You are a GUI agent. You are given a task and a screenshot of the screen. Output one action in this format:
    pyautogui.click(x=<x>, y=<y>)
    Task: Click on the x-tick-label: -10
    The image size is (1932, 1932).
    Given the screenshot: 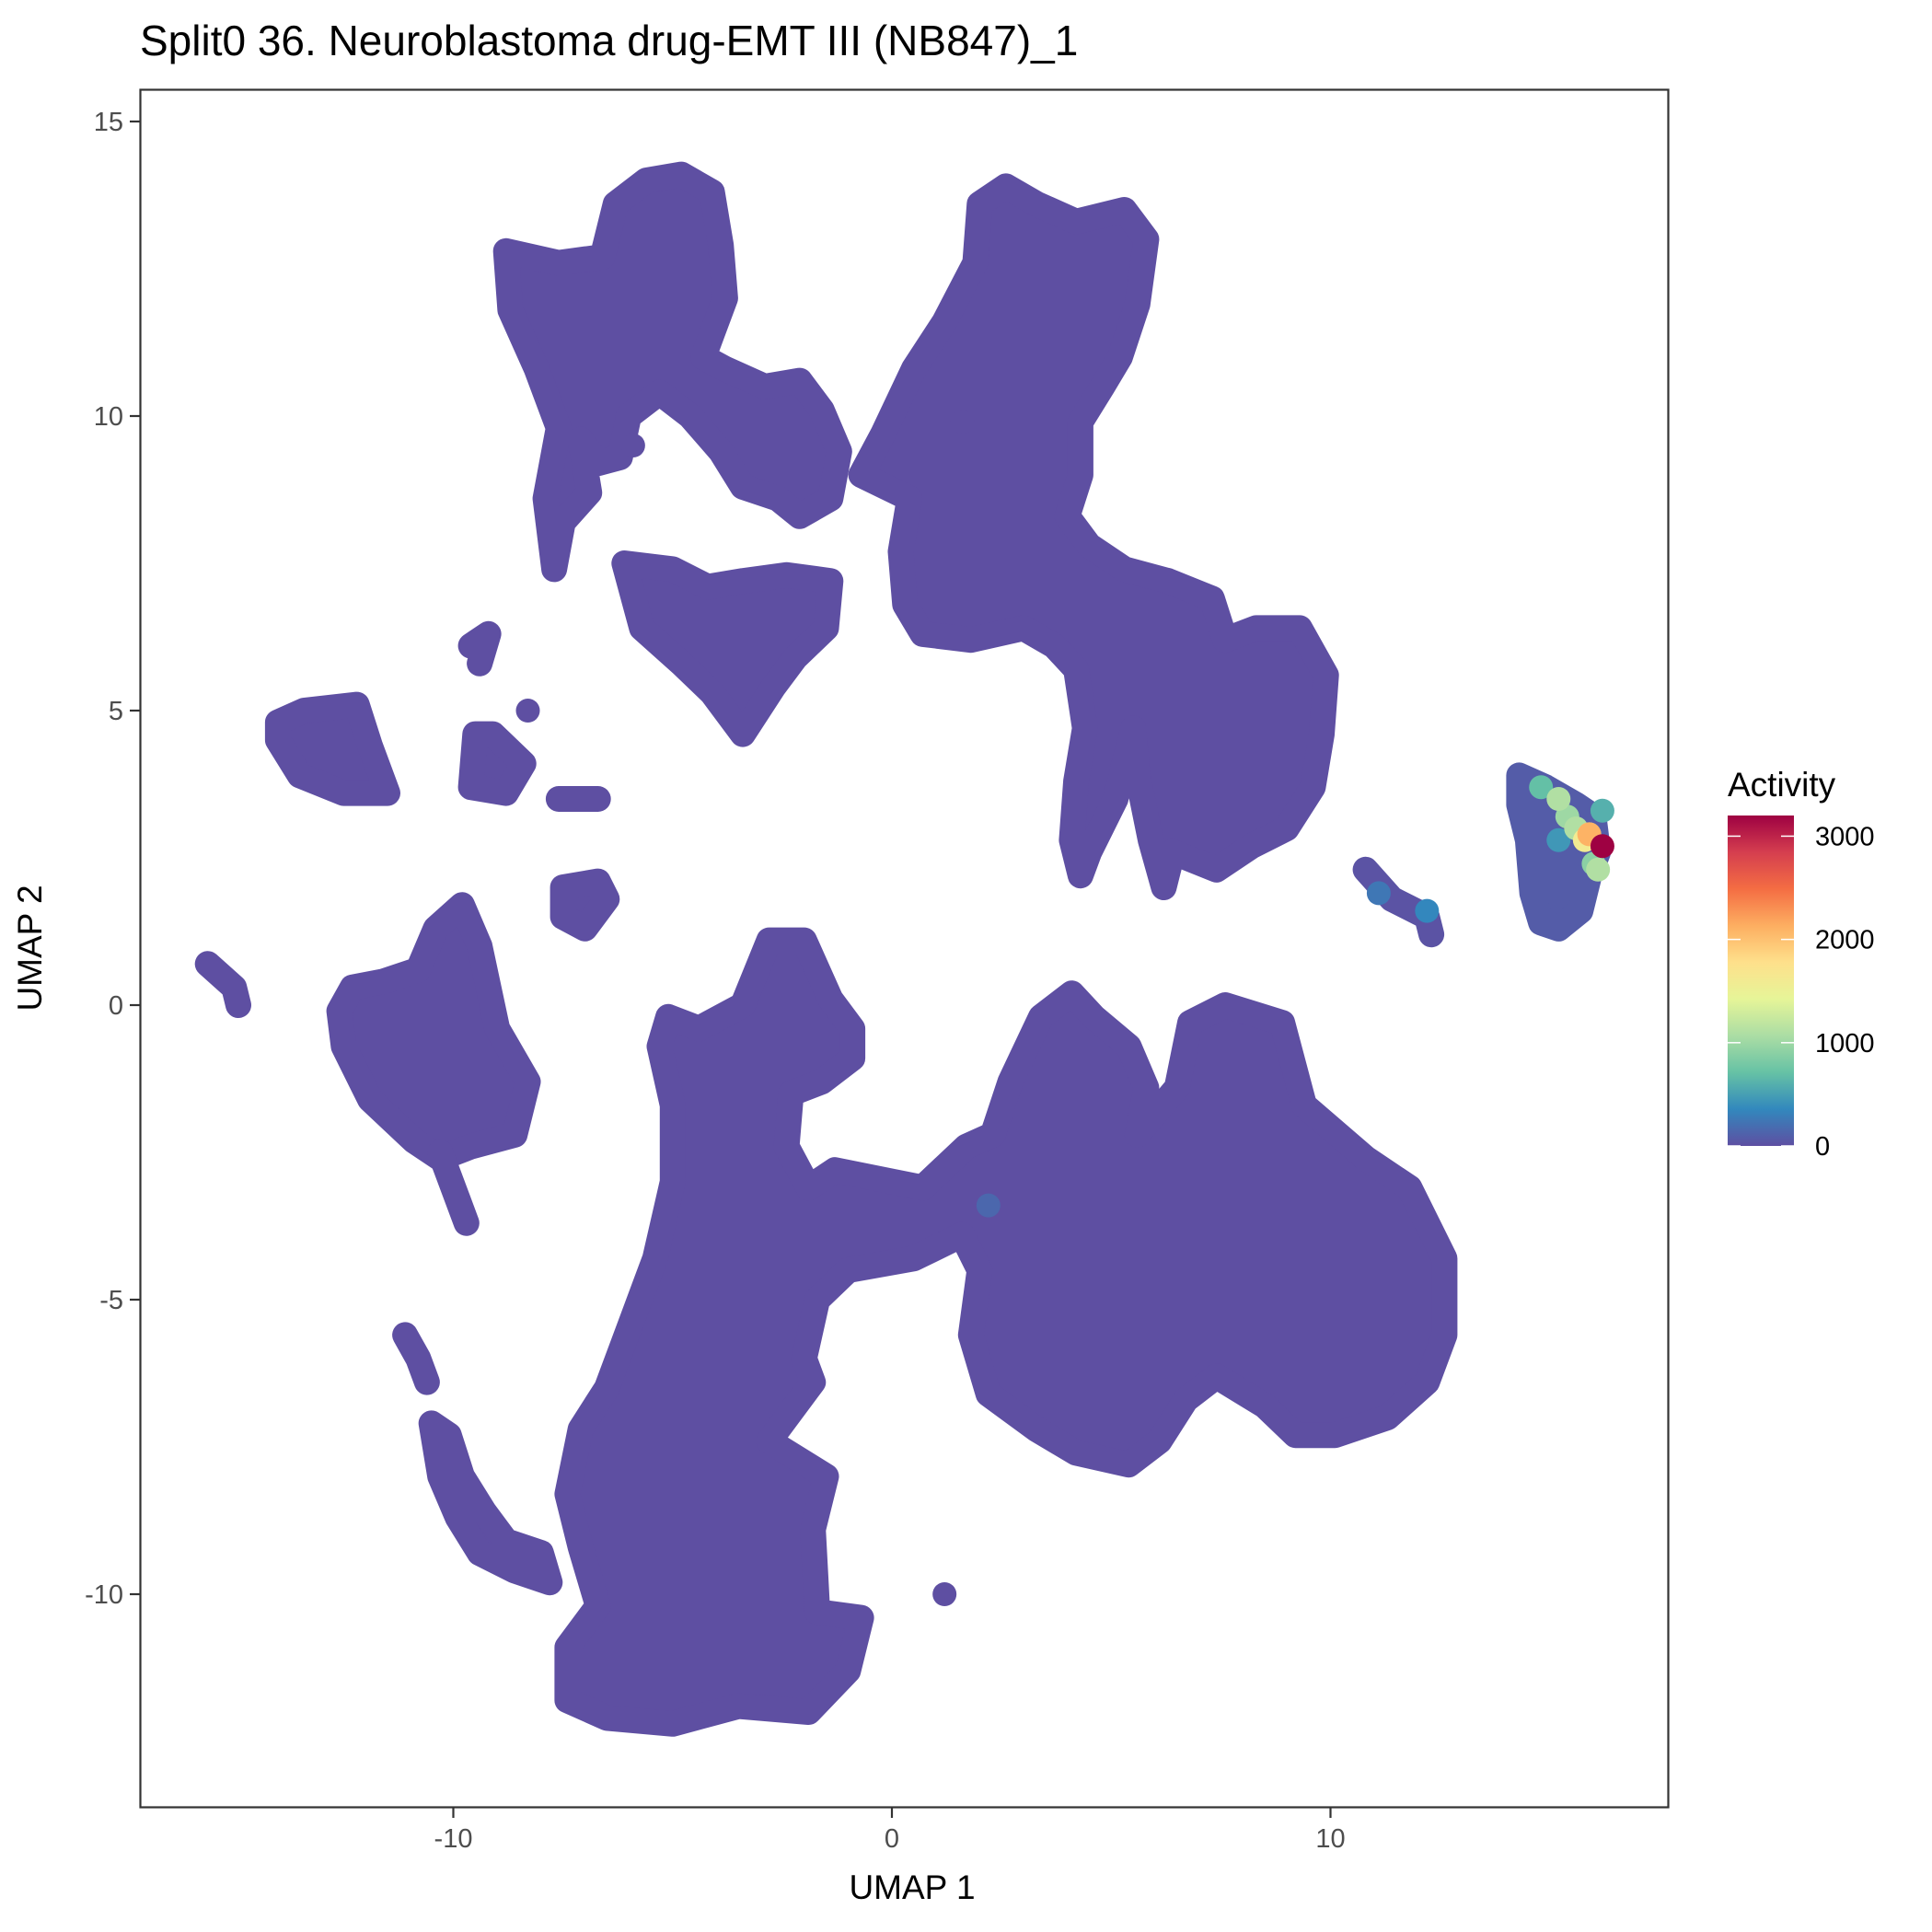 What is the action you would take?
    pyautogui.click(x=454, y=1839)
    